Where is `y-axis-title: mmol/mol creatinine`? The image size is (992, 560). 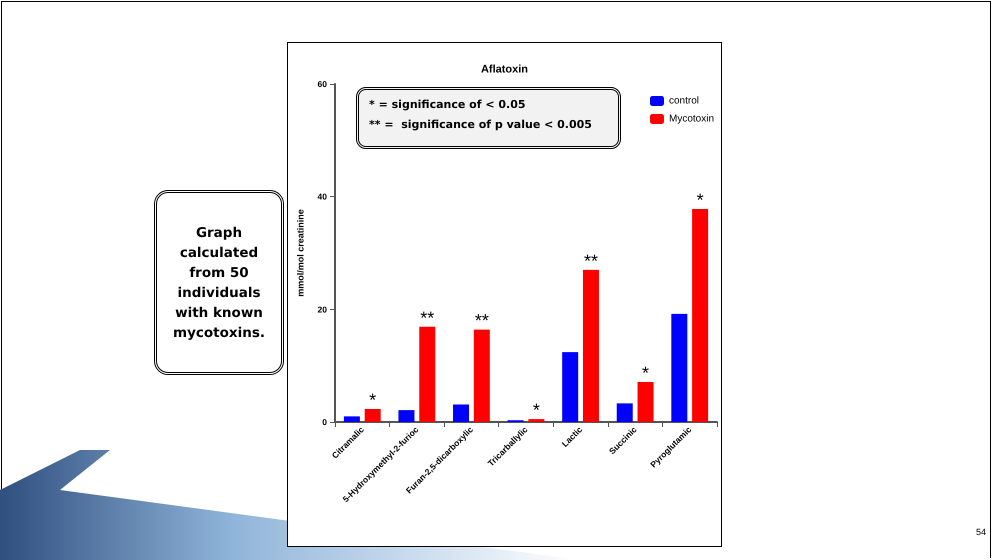 y-axis-title: mmol/mol creatinine is located at coordinates (301, 253).